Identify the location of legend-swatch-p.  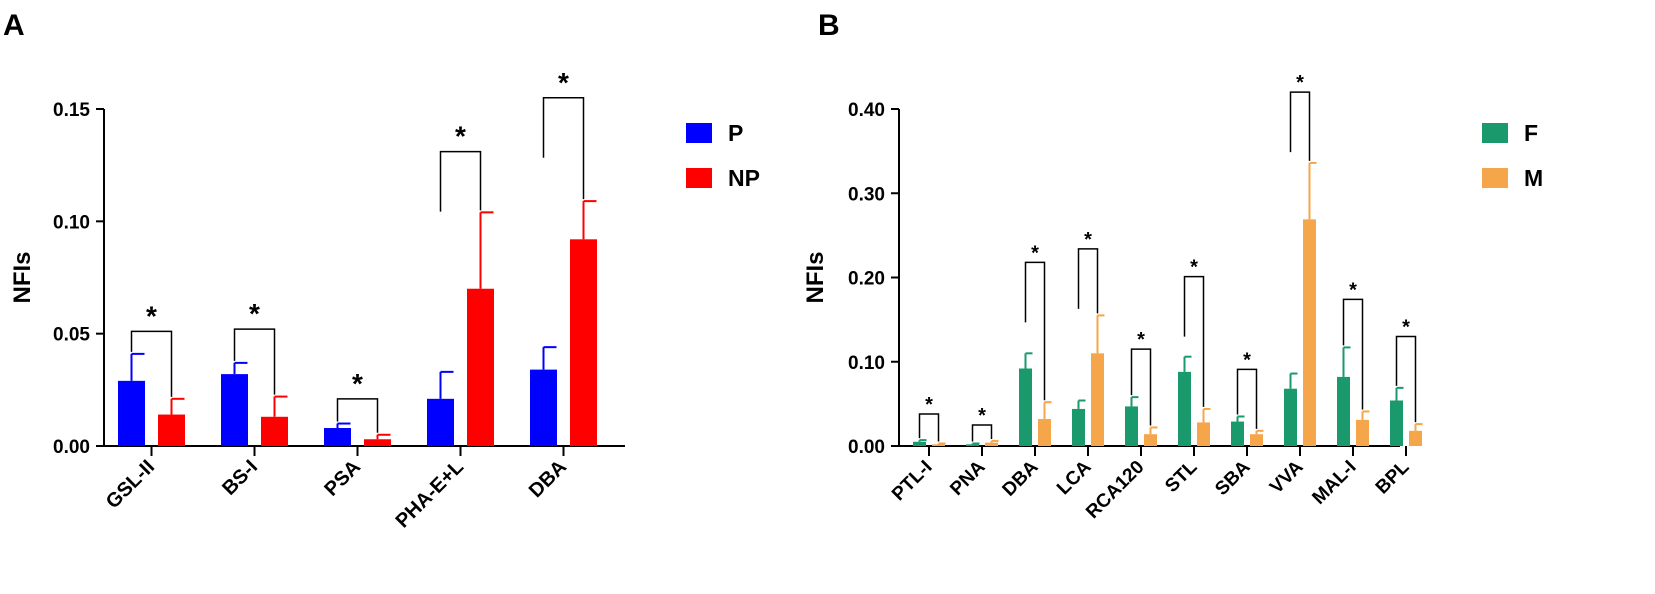
(699, 133).